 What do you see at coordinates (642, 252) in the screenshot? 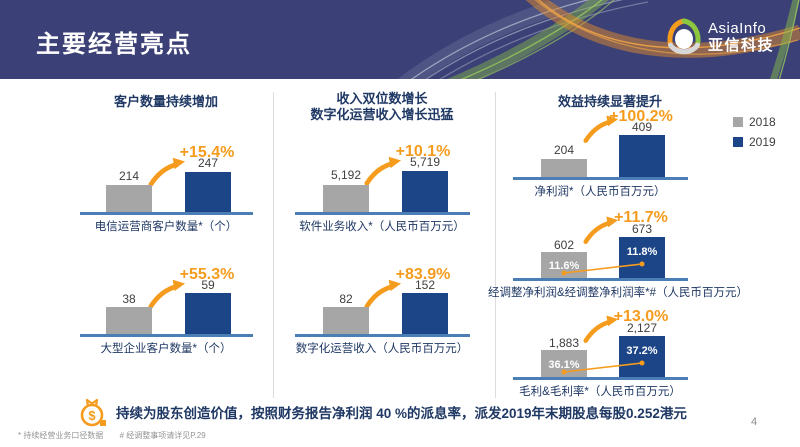
I see `margin-rate-2019: 11.8%` at bounding box center [642, 252].